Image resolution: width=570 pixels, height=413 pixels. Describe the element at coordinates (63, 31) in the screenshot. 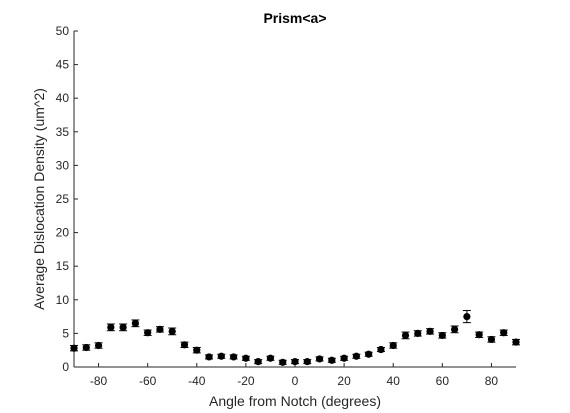

I see `y-tick-label: 50` at that location.